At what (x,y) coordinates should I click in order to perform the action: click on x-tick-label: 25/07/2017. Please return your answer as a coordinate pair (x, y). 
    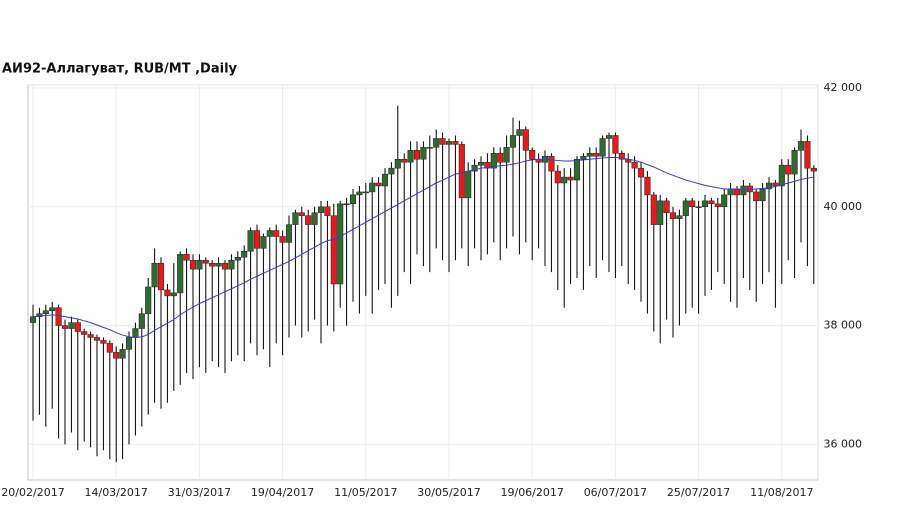
    Looking at the image, I should click on (698, 492).